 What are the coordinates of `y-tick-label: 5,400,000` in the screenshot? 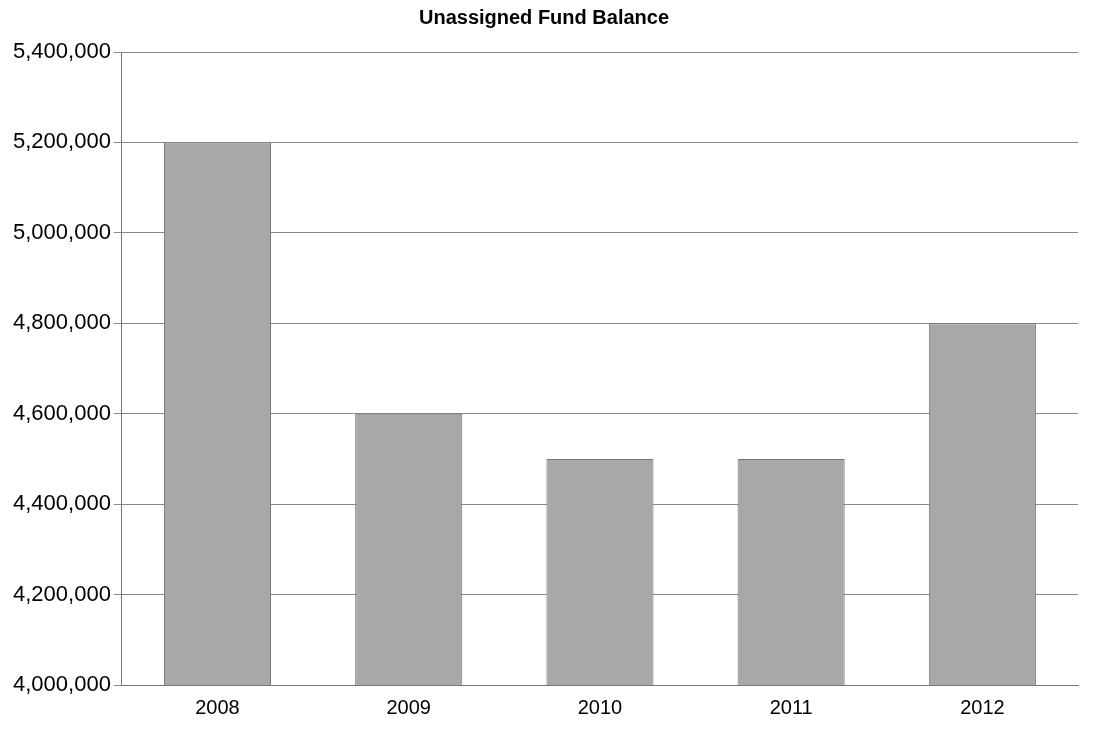 It's located at (62, 51).